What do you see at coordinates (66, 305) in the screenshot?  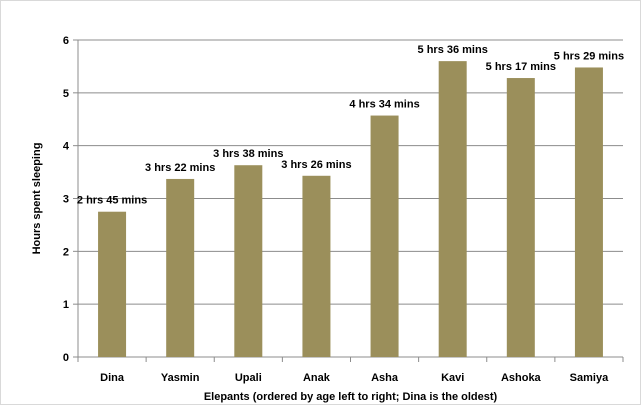 I see `y-tick-label: 1` at bounding box center [66, 305].